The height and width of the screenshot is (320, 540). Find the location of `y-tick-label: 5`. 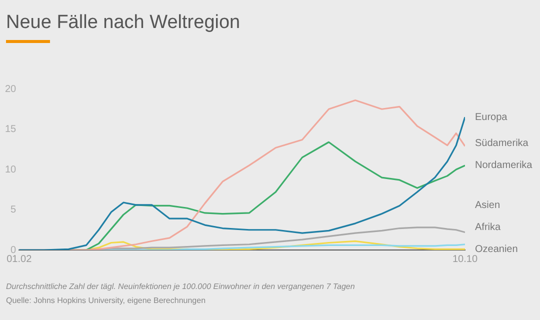

y-tick-label: 5 is located at coordinates (13, 210).